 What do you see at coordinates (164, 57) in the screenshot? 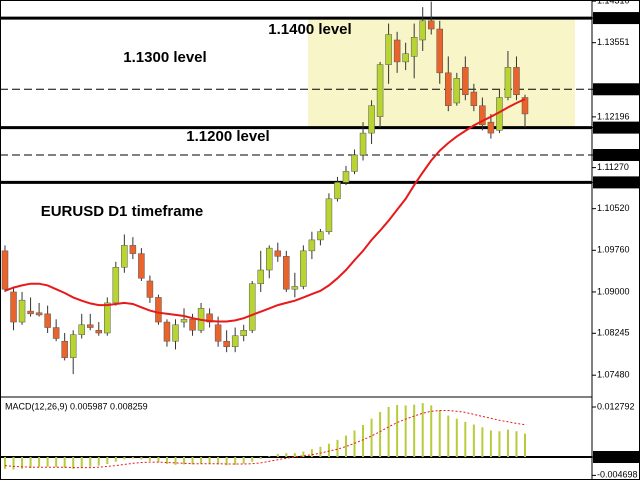
I see `annotation: 1.1300 level` at bounding box center [164, 57].